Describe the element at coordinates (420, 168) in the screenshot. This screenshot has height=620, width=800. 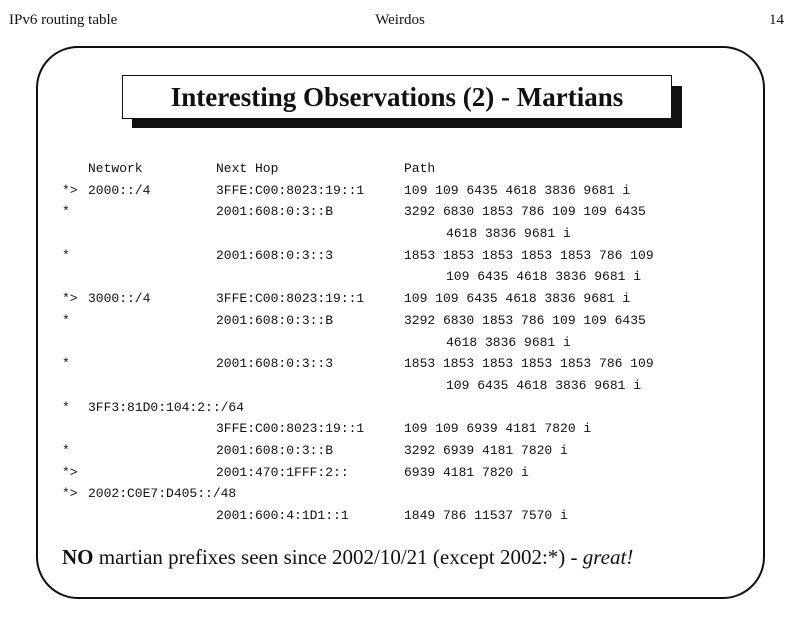
I see `column-header-path: Path` at that location.